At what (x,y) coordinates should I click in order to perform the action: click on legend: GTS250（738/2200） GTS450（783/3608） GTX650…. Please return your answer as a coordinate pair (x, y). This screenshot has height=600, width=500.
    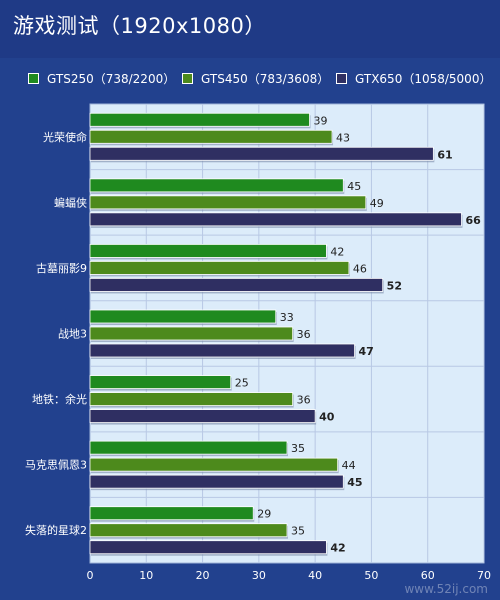
    Looking at the image, I should click on (250, 79).